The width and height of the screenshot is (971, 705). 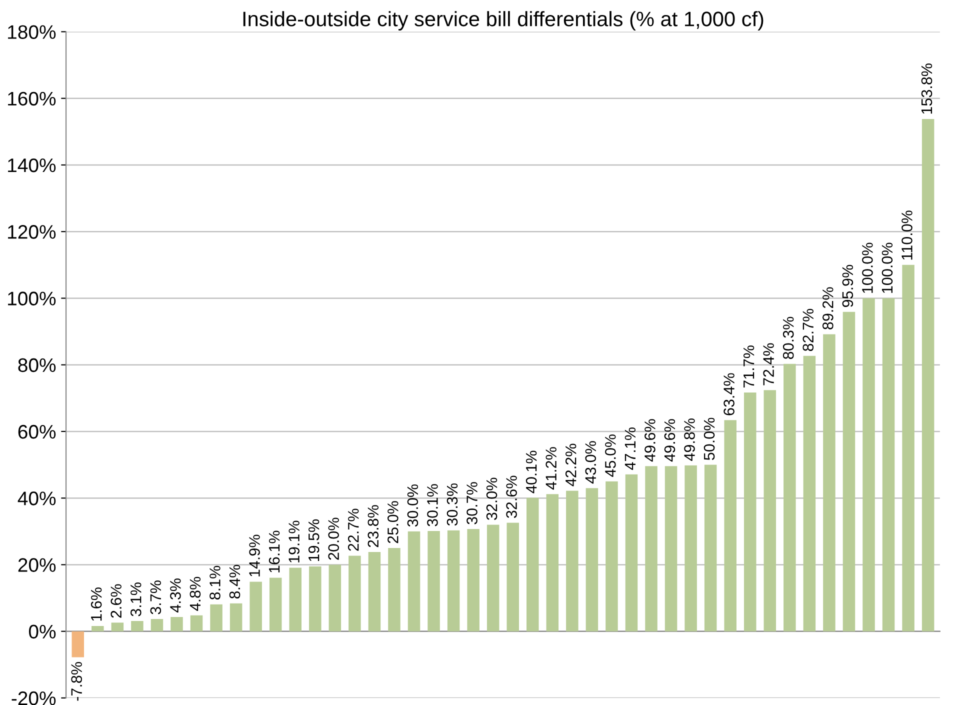 I want to click on data-label: 32.6%, so click(x=511, y=497).